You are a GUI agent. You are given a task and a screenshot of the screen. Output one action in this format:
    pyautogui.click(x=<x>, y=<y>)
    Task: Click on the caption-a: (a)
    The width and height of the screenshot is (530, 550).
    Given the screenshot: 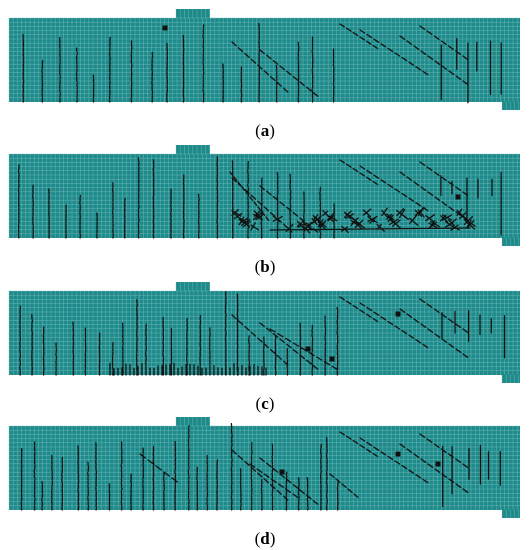 What is the action you would take?
    pyautogui.click(x=265, y=130)
    